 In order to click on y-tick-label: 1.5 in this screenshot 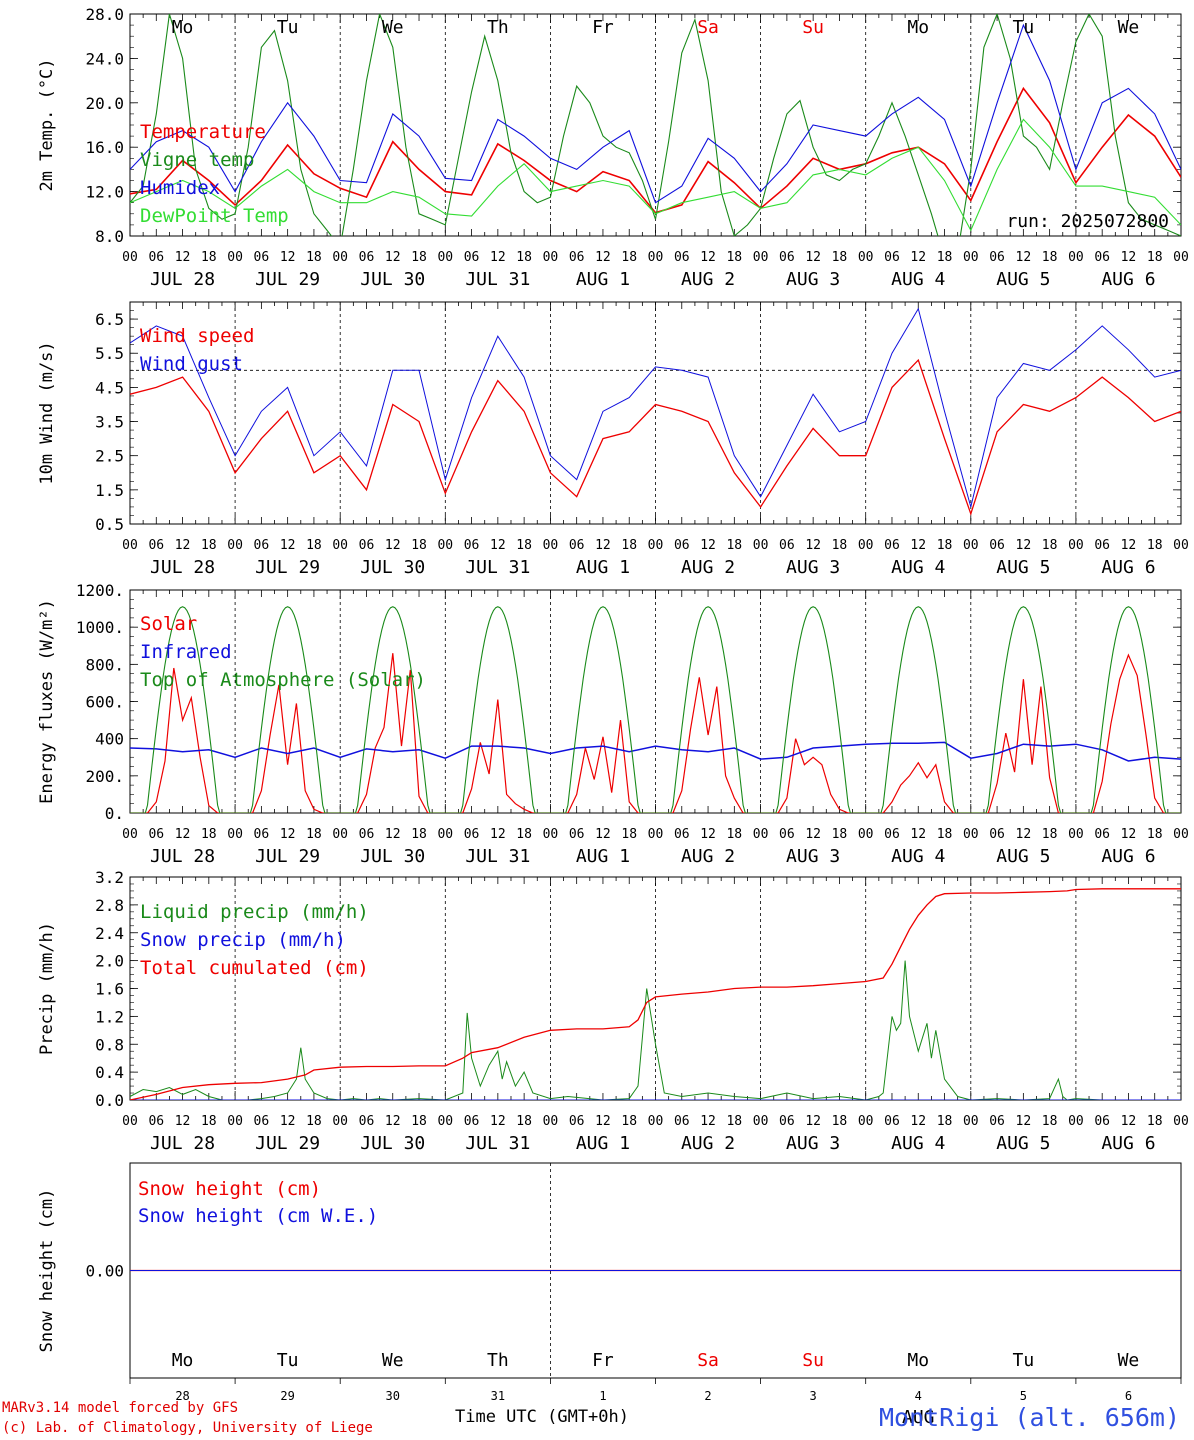, I will do `click(109, 490)`.